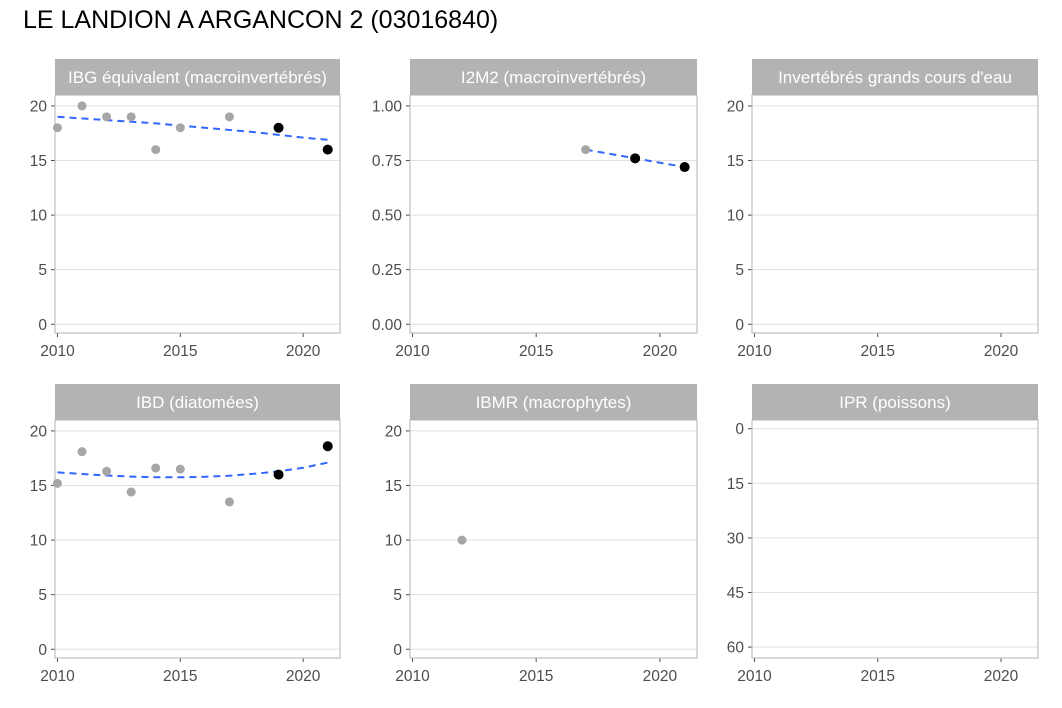 This screenshot has width=1062, height=708. Describe the element at coordinates (735, 593) in the screenshot. I see `y-tick-label: 45` at that location.